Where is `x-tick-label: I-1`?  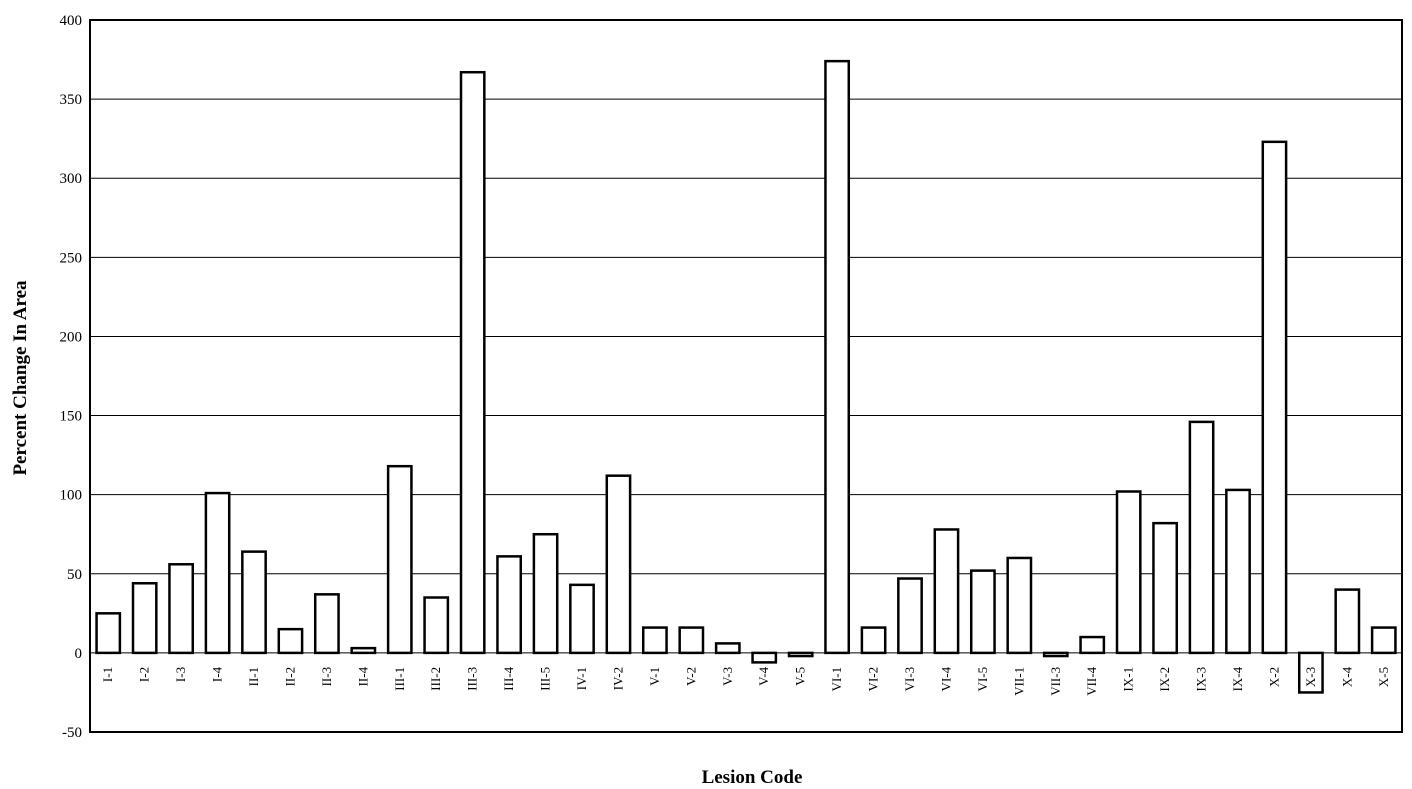 x-tick-label: I-1 is located at coordinates (107, 674).